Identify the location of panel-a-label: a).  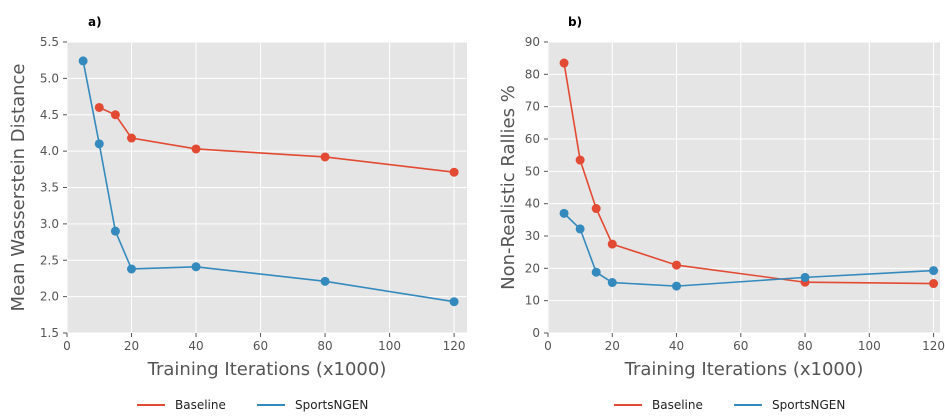
(95, 22).